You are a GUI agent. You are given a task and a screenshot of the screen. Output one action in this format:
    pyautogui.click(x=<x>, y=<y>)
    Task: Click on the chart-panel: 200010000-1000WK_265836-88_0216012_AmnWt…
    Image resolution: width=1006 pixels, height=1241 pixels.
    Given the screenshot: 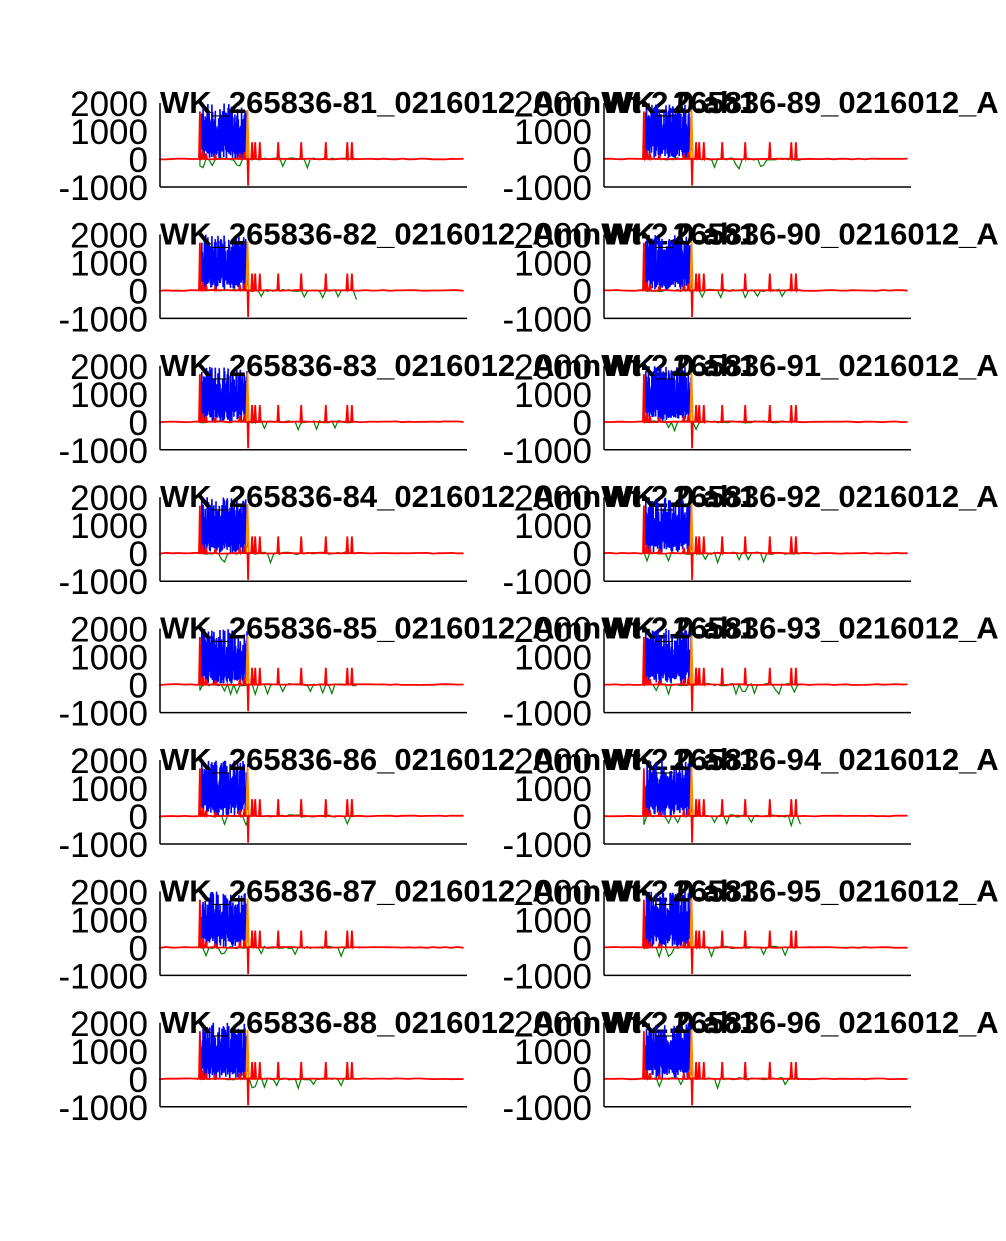 What is the action you would take?
    pyautogui.click(x=407, y=1066)
    